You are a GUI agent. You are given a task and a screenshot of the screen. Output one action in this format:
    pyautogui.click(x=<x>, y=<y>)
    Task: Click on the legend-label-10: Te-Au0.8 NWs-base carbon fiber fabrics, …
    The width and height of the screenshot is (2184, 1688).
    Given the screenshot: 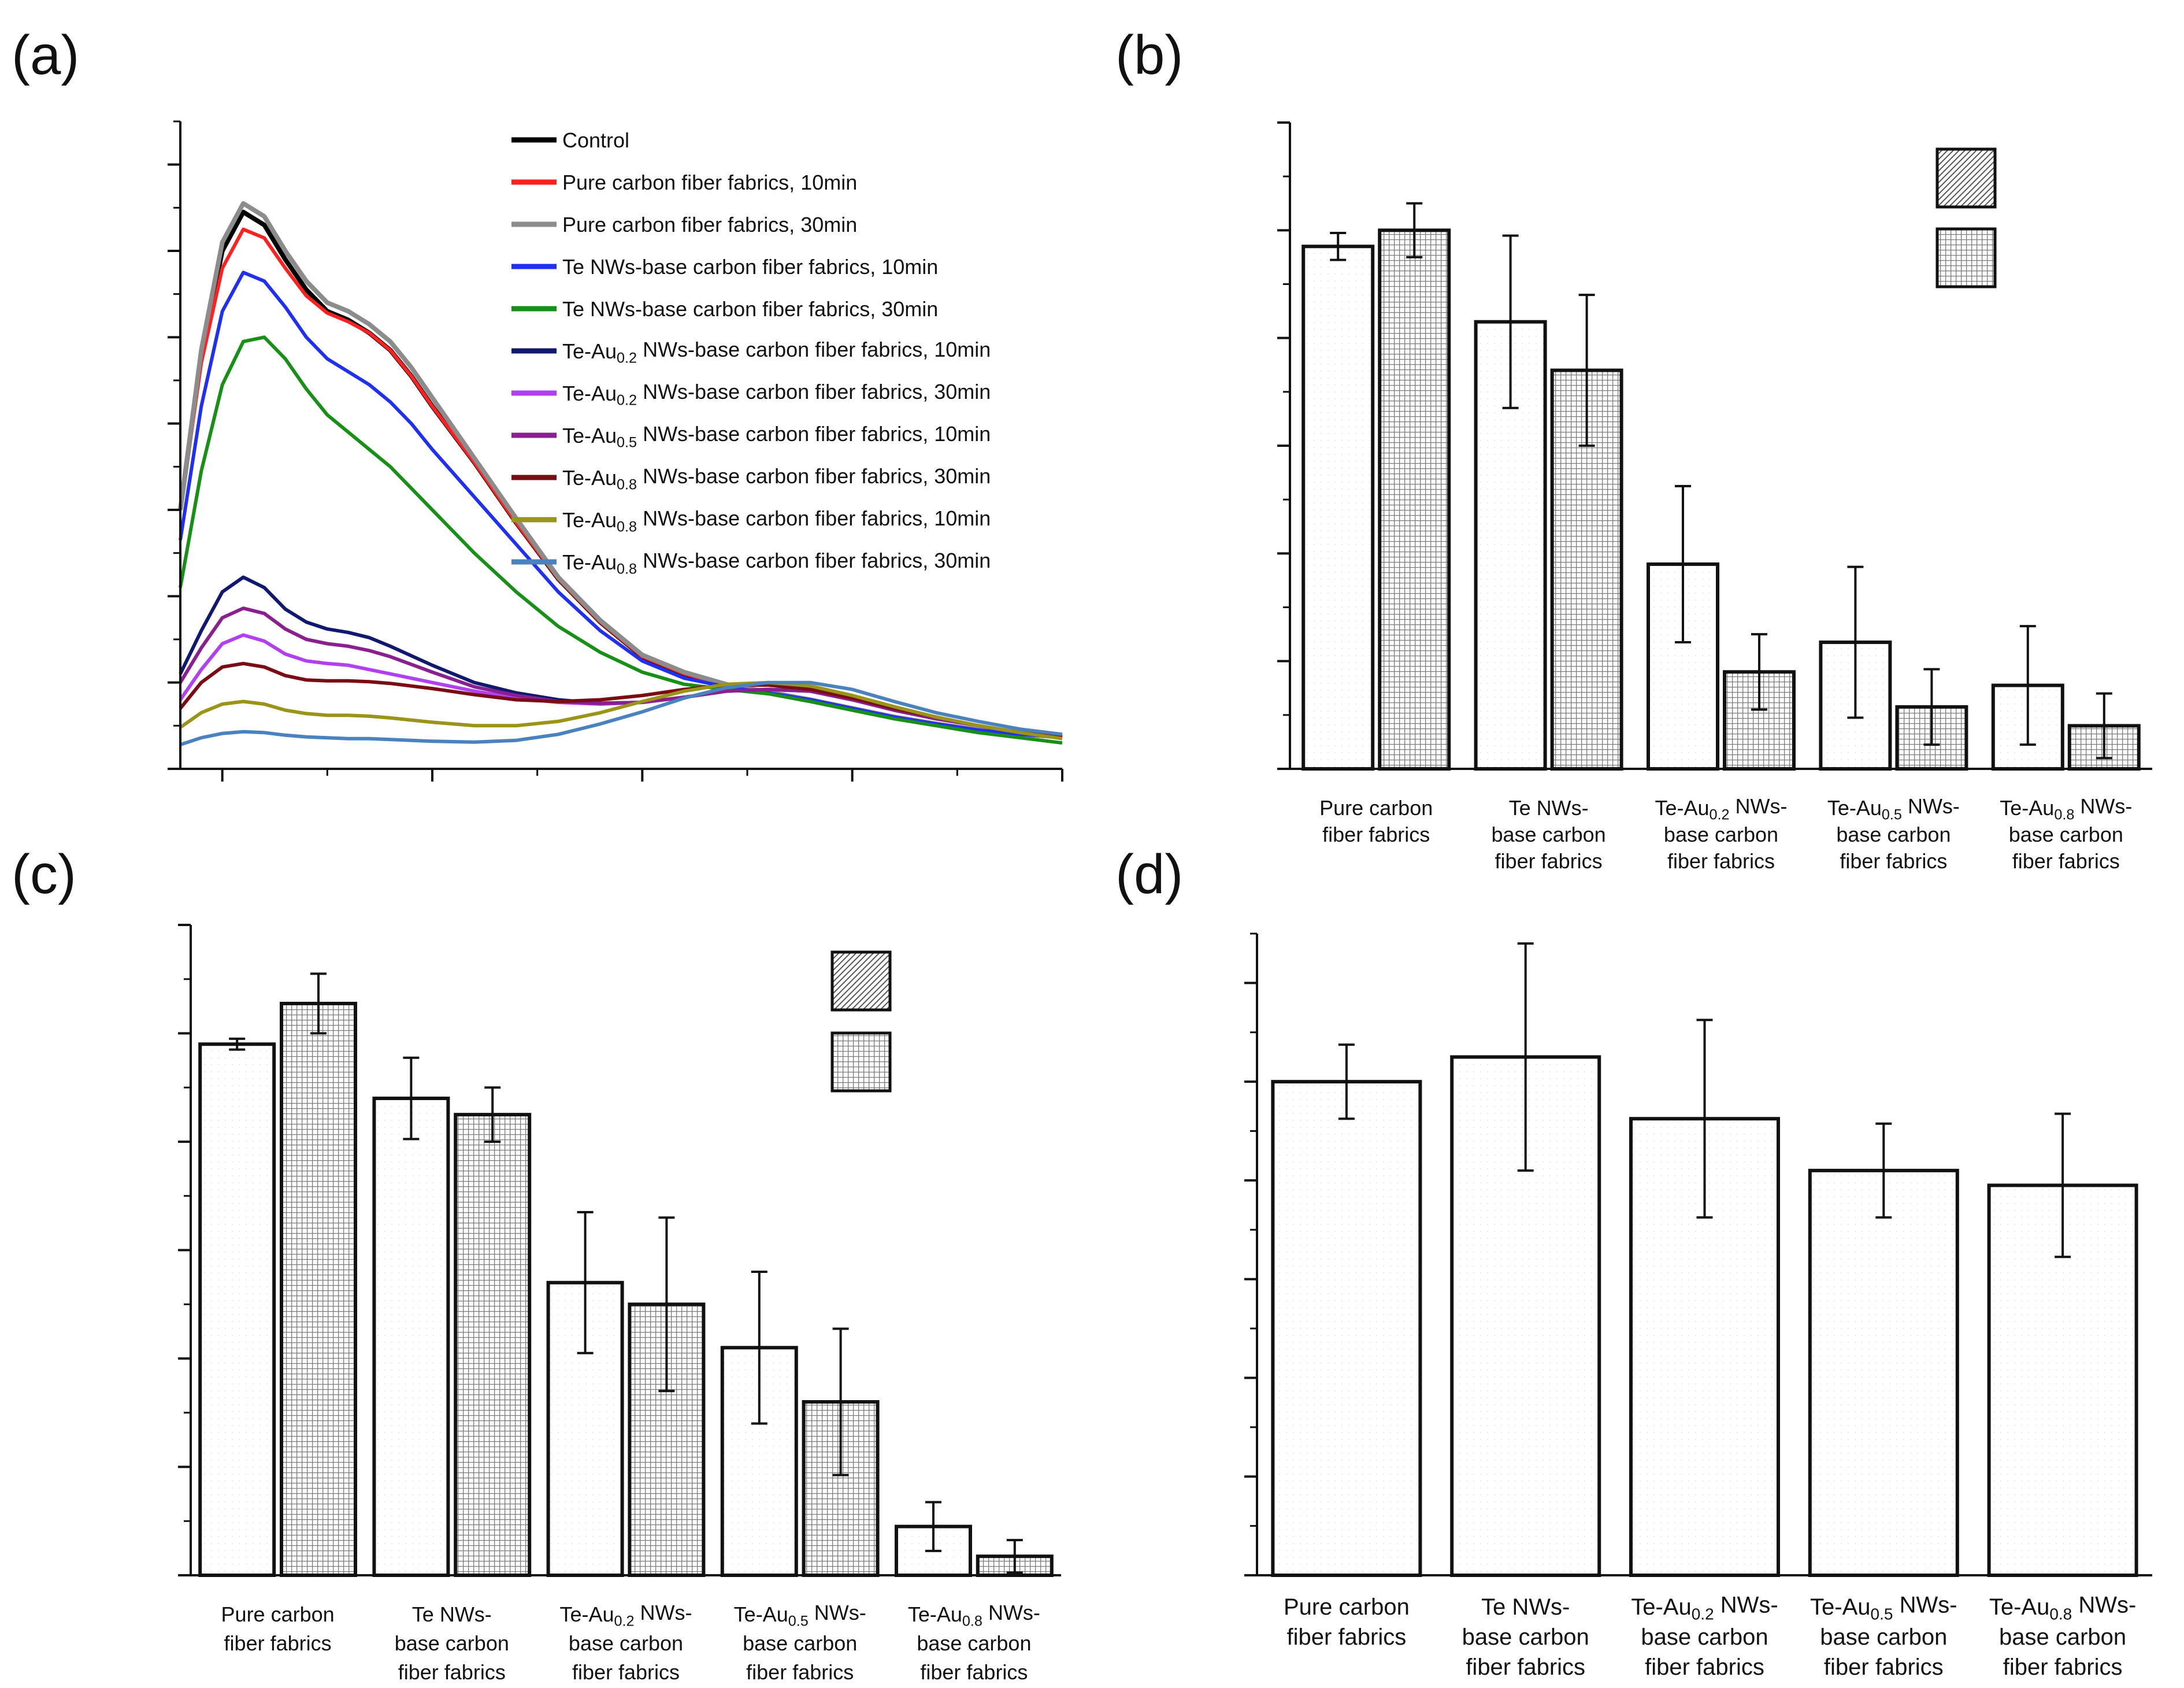 What is the action you would take?
    pyautogui.click(x=776, y=520)
    